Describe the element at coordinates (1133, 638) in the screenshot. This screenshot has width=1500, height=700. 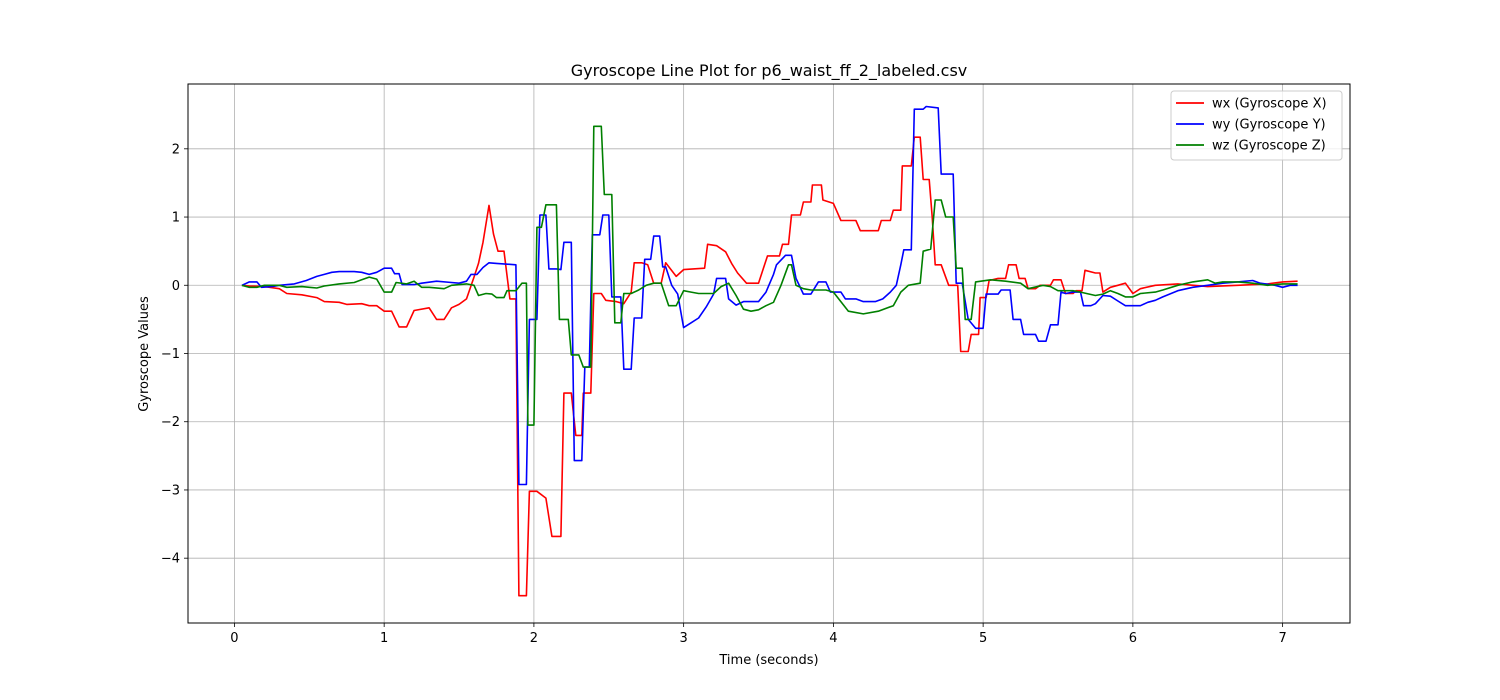
I see `x-tick-label: 6` at that location.